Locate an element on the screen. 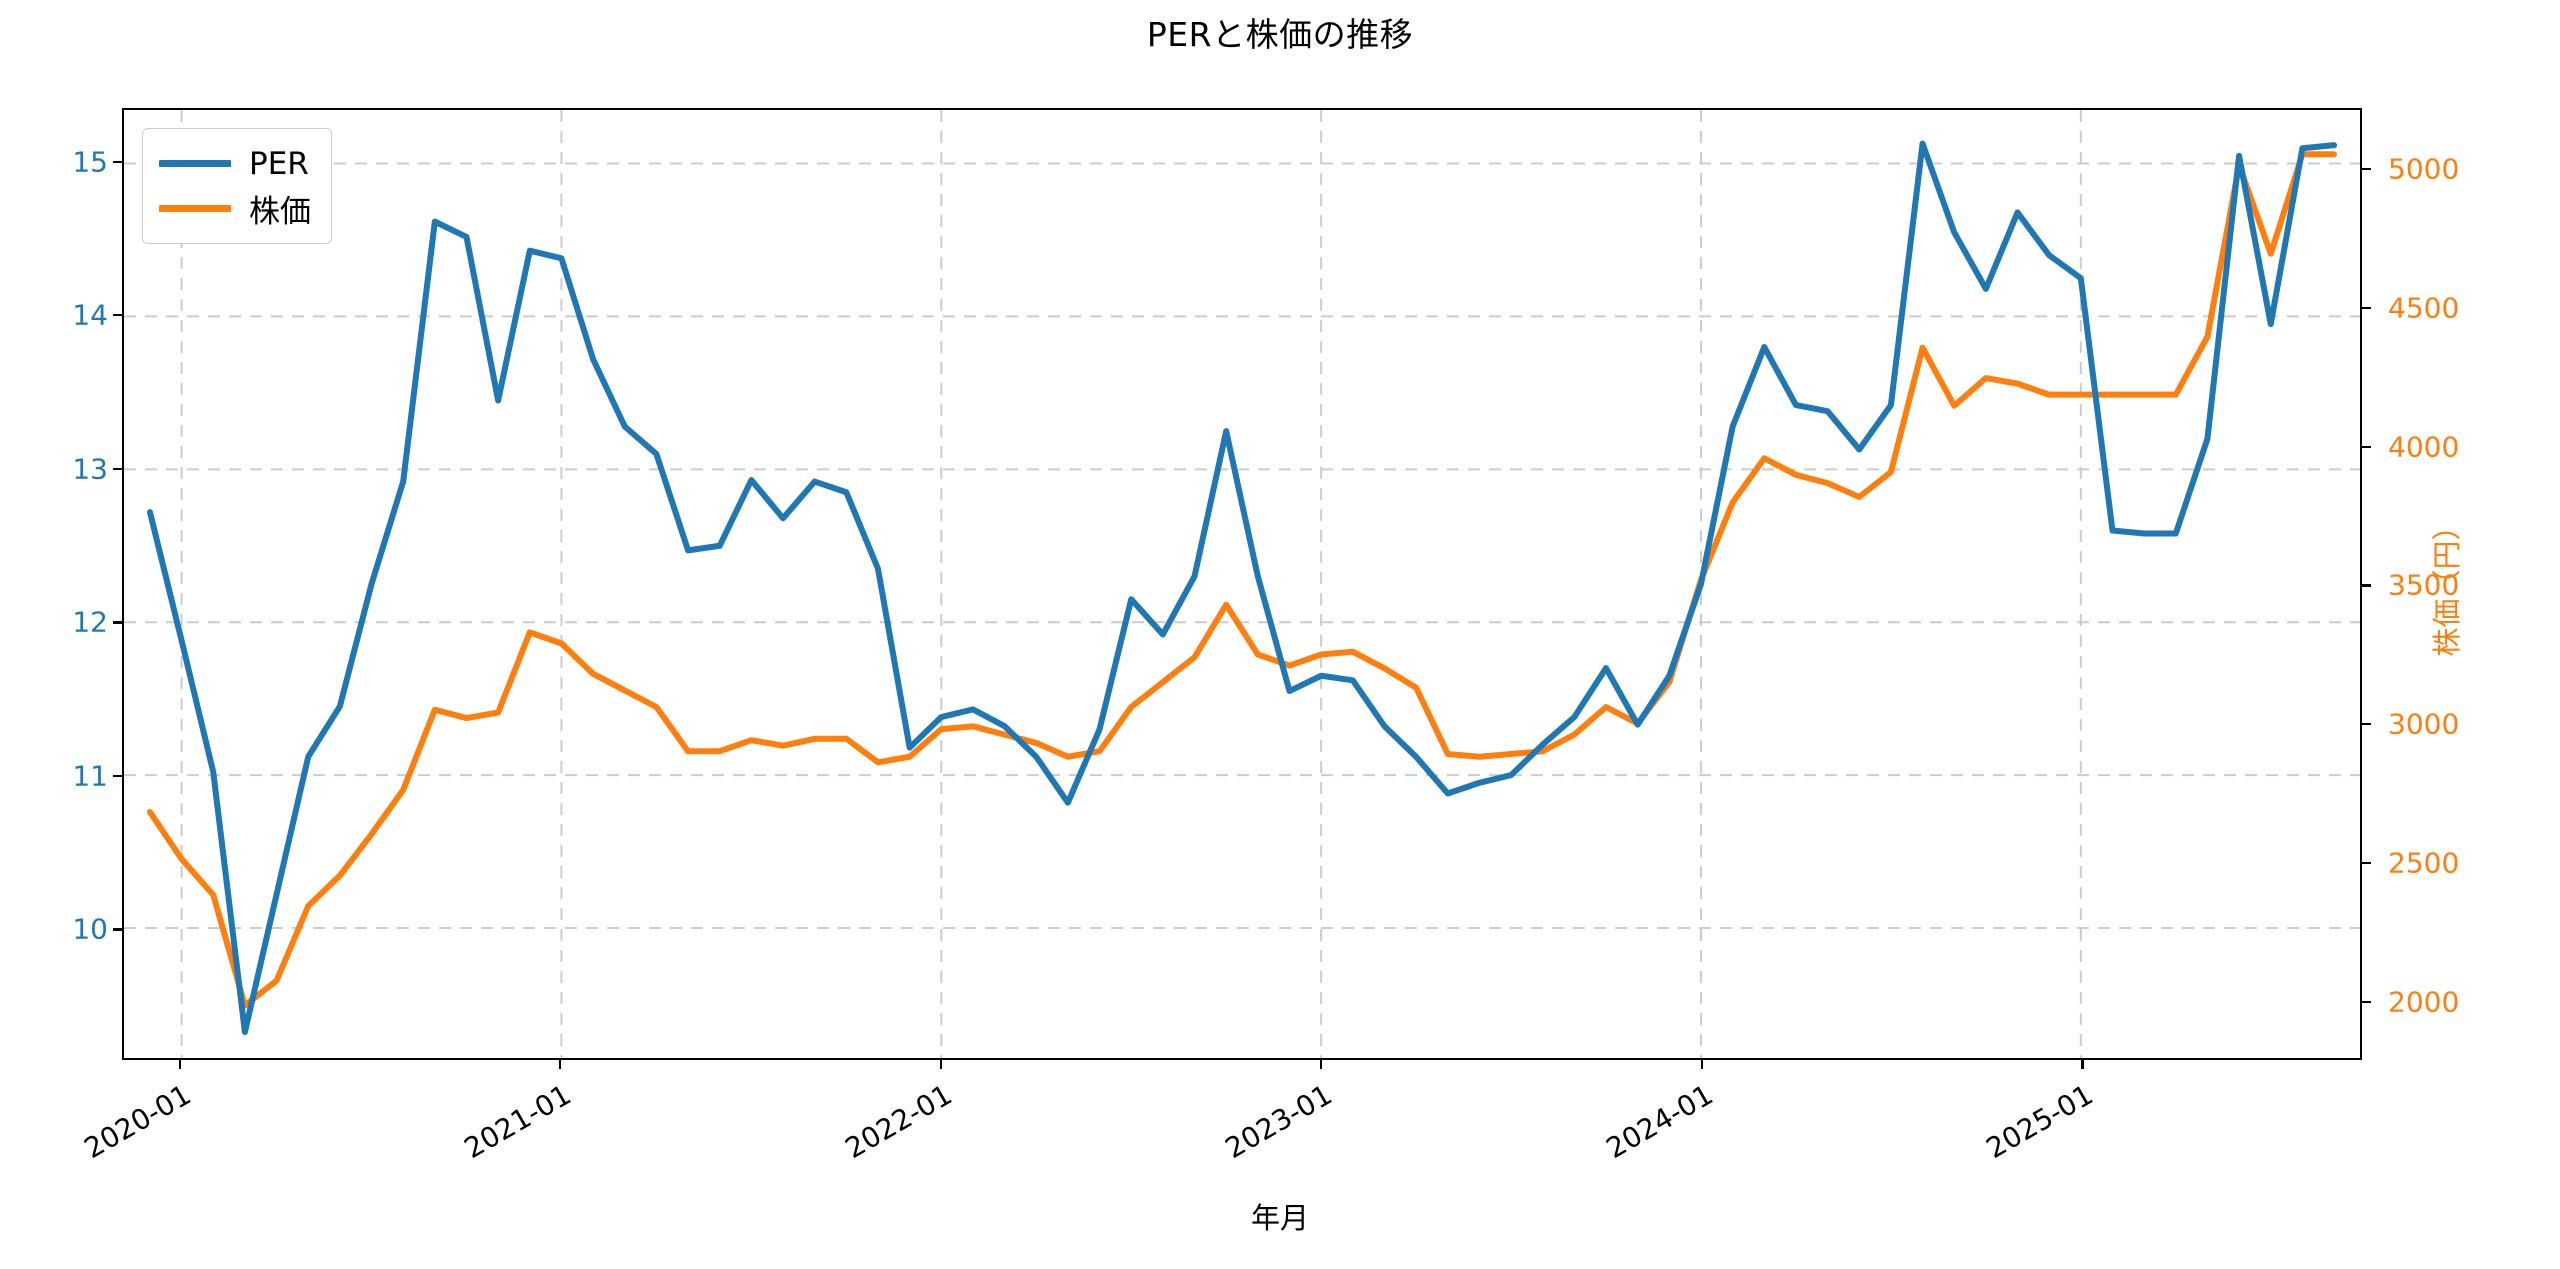  y-tick-right-2000: 2000 is located at coordinates (2424, 1002).